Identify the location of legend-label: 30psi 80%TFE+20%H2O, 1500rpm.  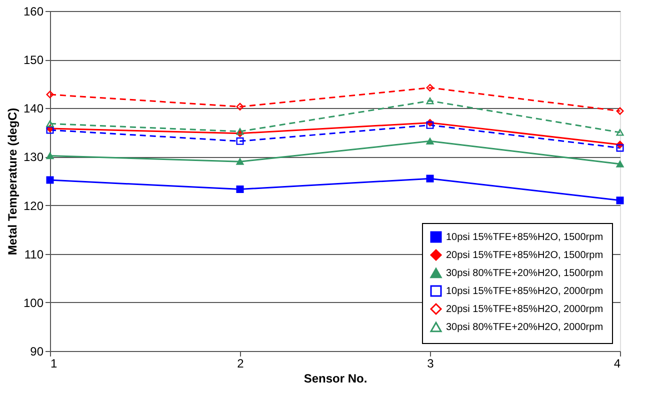
(525, 273).